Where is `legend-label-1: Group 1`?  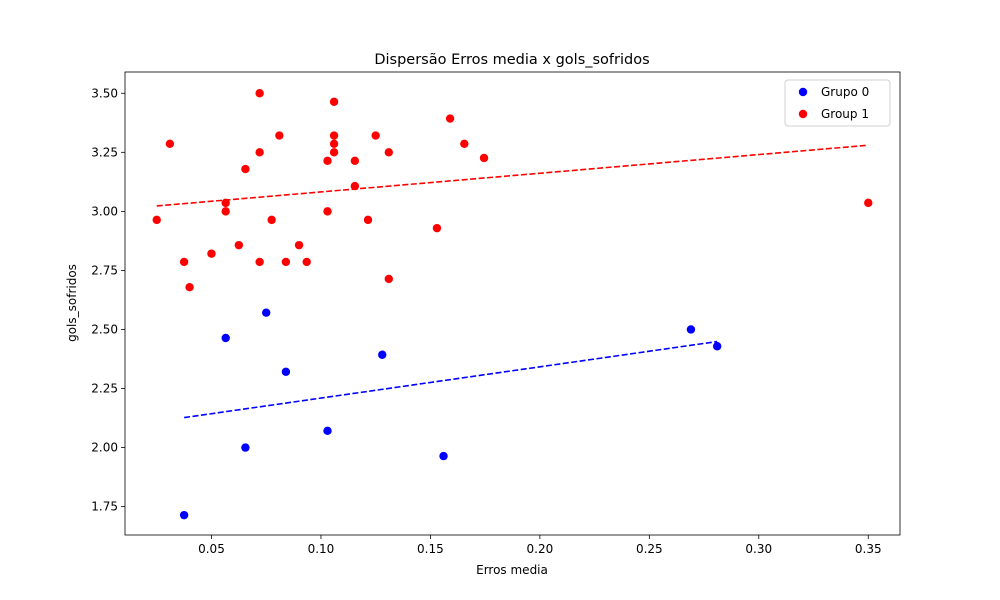
legend-label-1: Group 1 is located at coordinates (845, 114).